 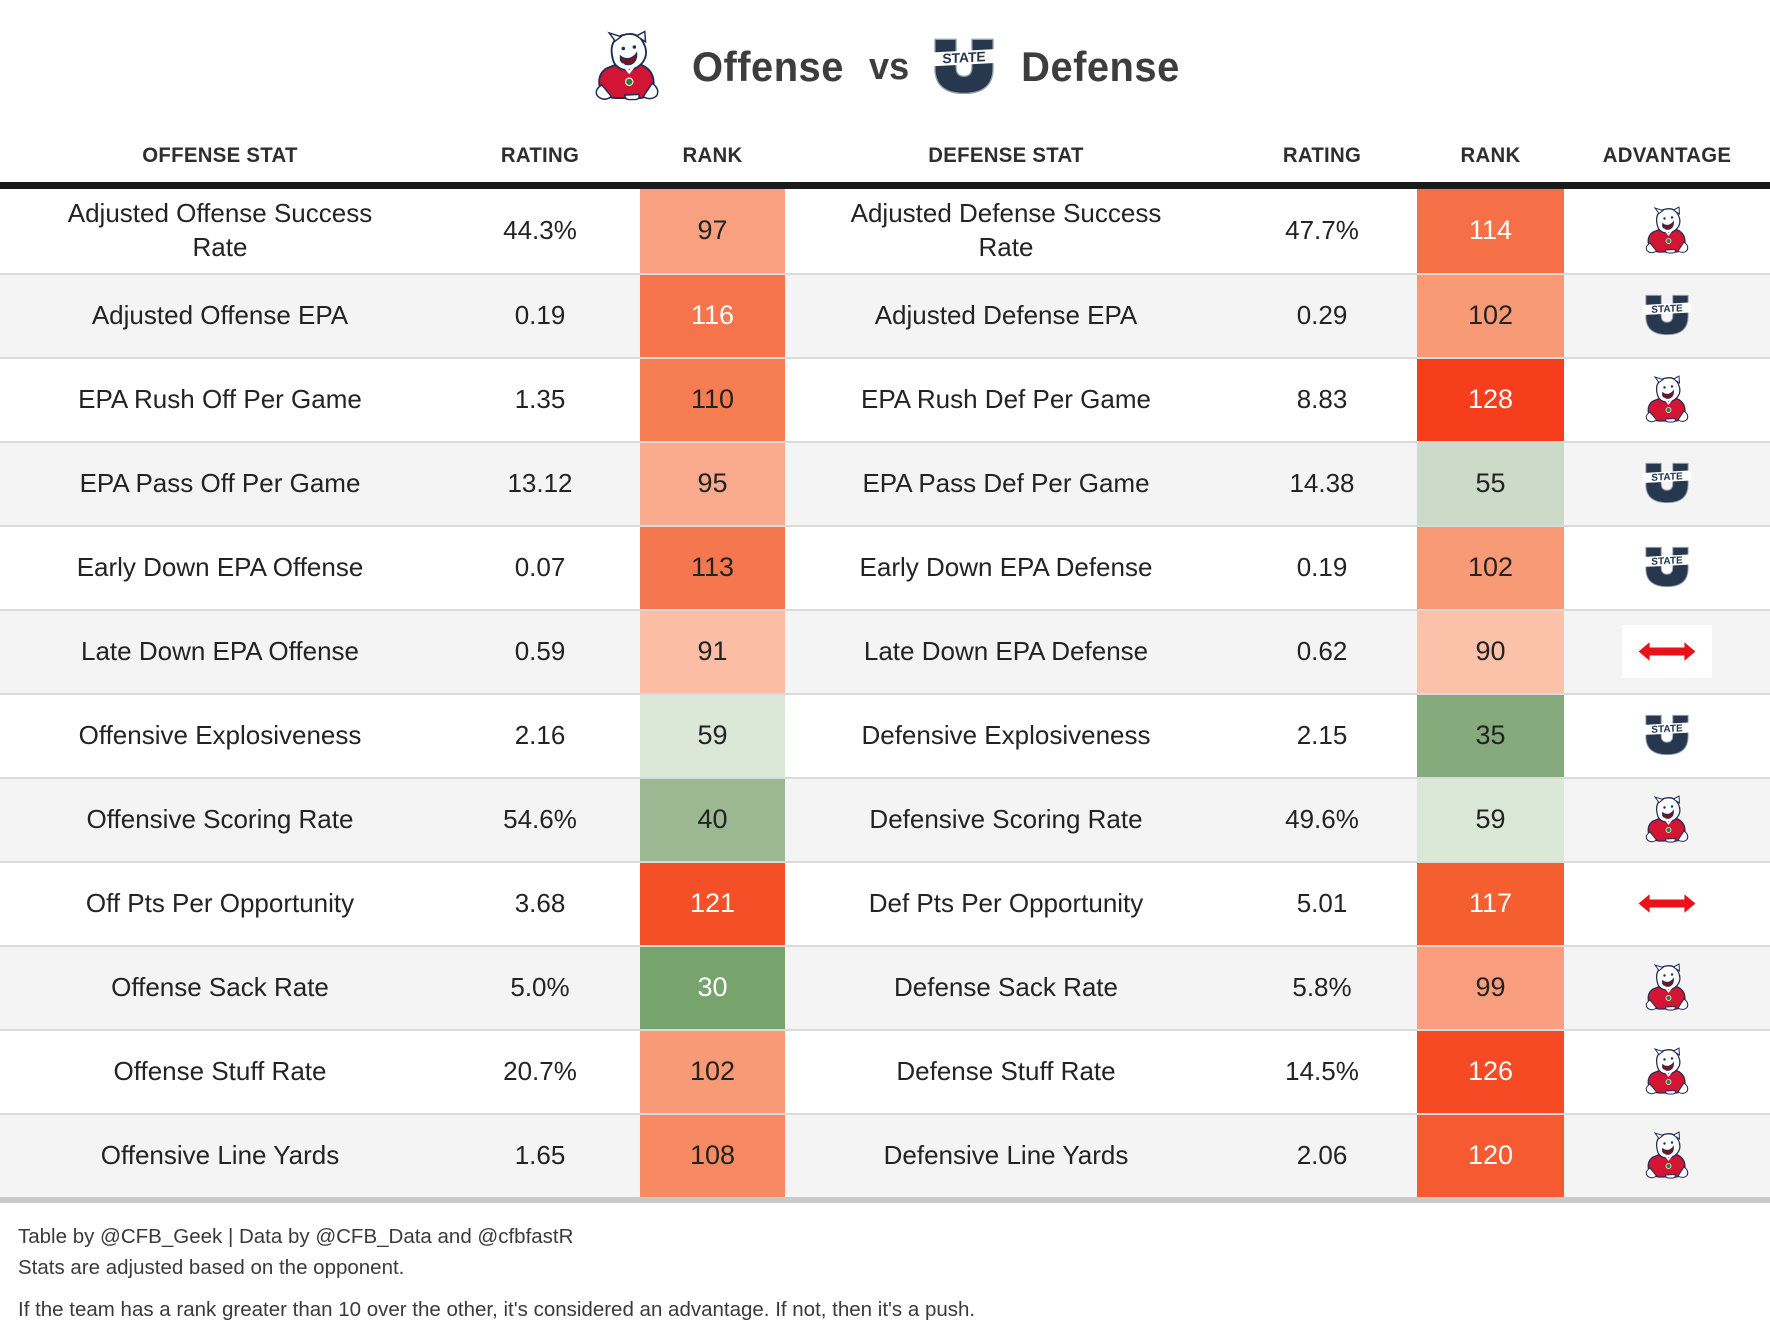 I want to click on offense-stat-label: EPA Rush Off Per Game, so click(x=220, y=398).